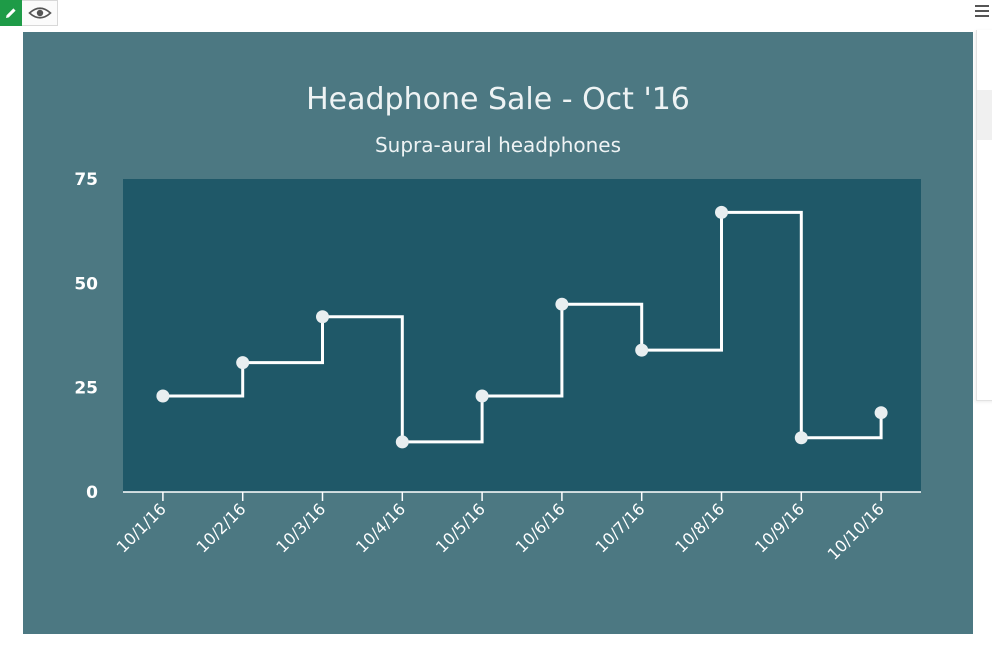 This screenshot has width=992, height=655. I want to click on chart-subtitle: Supra-aural headphones, so click(498, 145).